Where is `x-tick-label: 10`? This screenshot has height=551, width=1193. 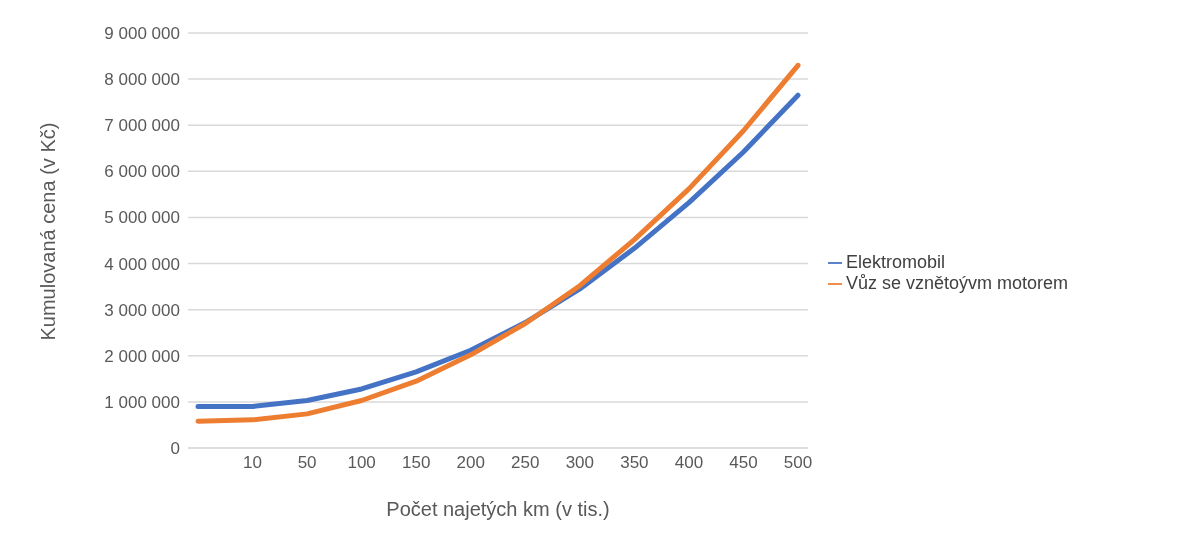 x-tick-label: 10 is located at coordinates (253, 463).